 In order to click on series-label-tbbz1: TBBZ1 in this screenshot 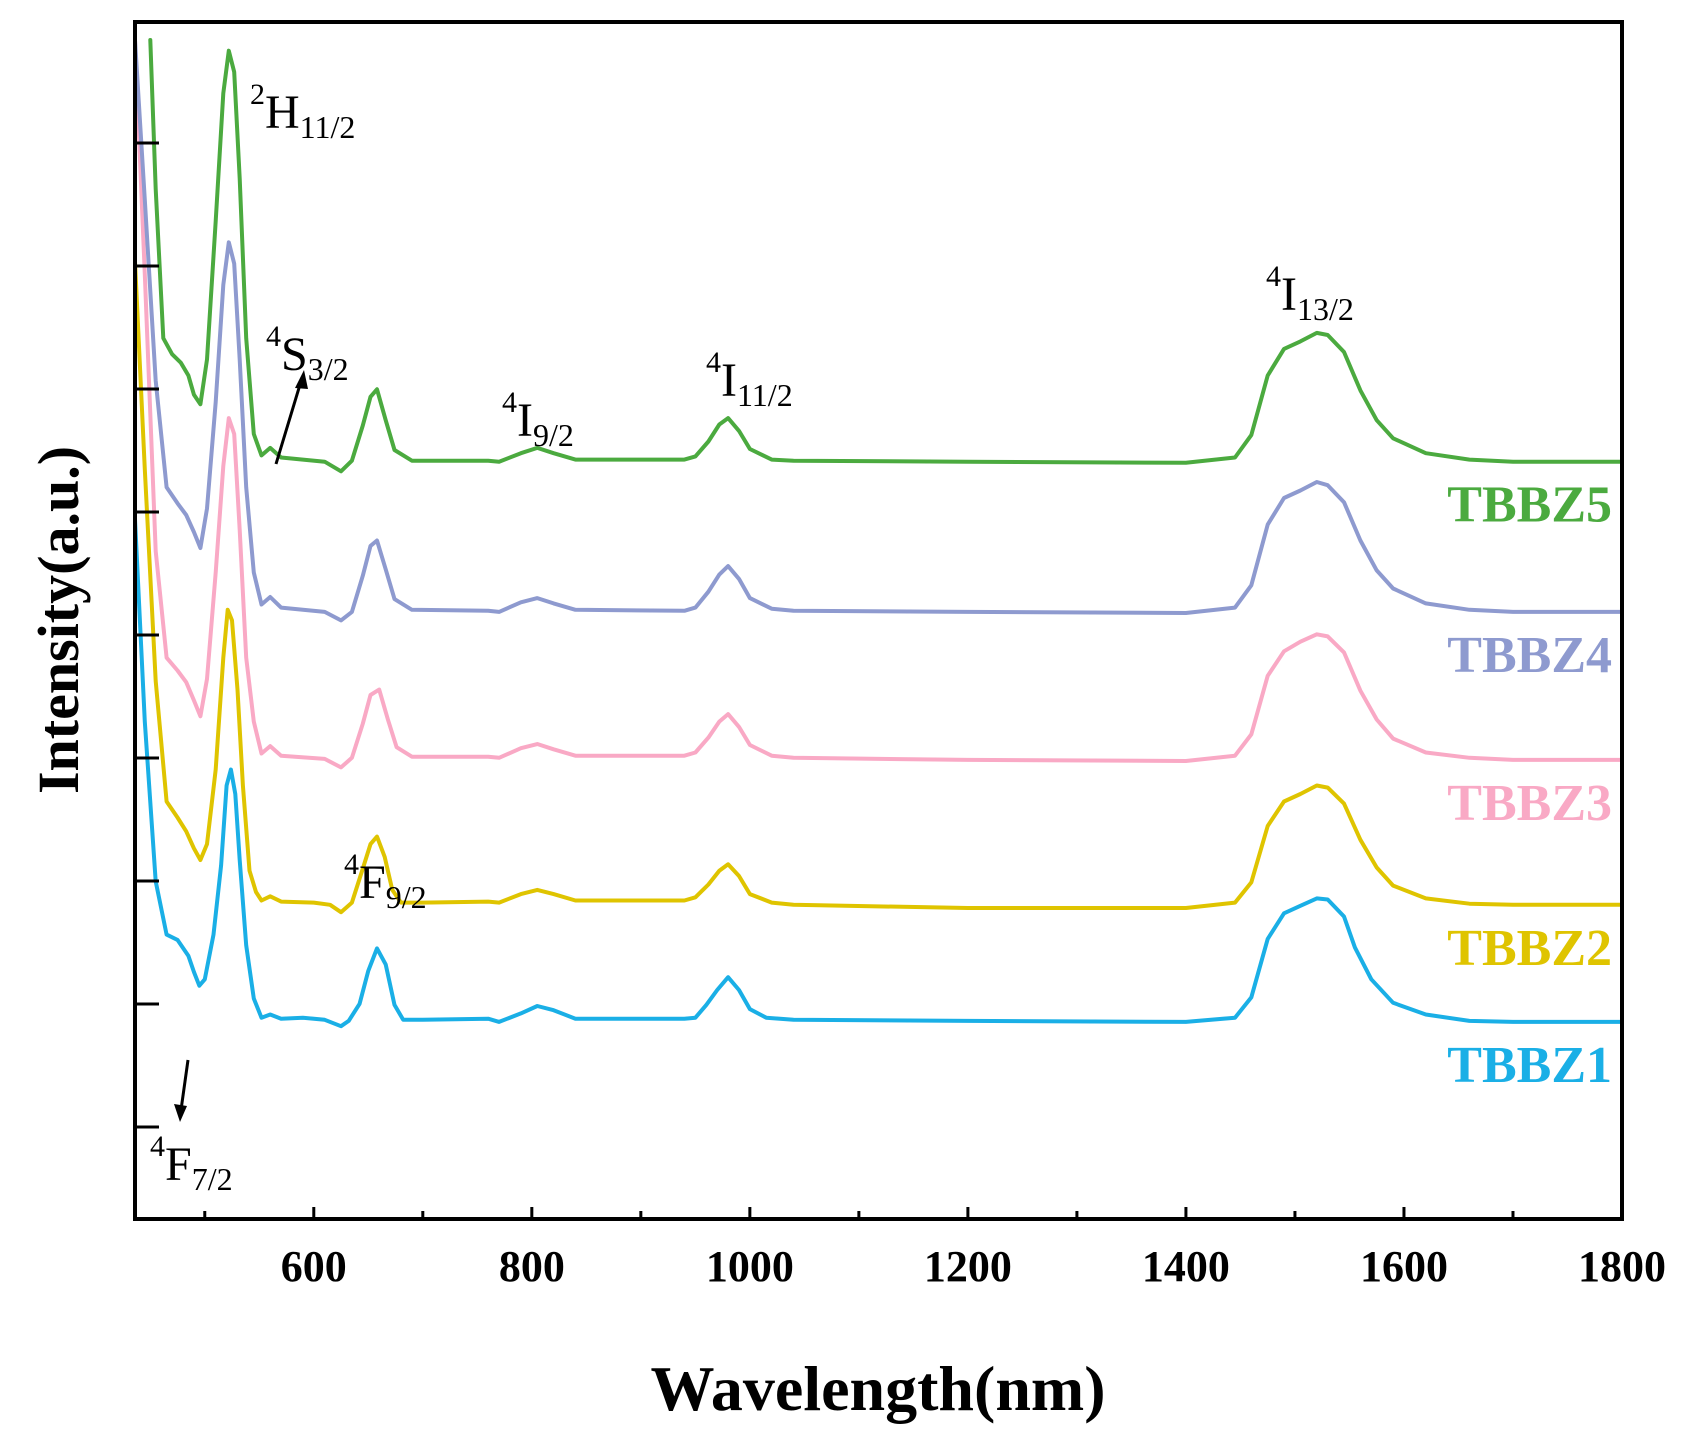, I will do `click(1529, 1065)`.